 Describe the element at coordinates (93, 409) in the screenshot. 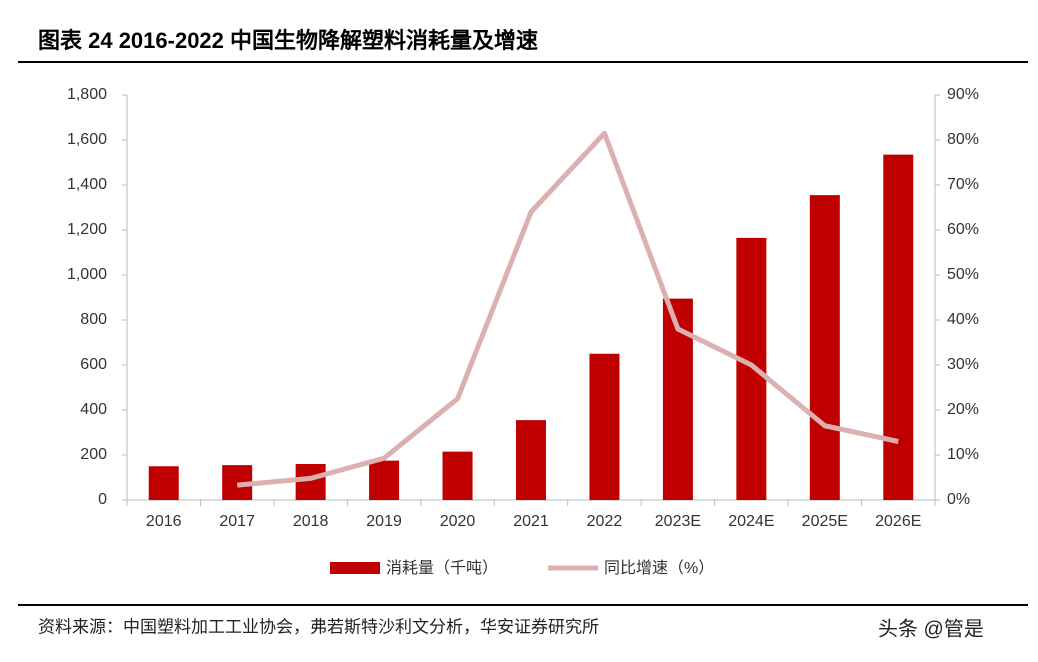

I see `y-tick-label: 400` at that location.